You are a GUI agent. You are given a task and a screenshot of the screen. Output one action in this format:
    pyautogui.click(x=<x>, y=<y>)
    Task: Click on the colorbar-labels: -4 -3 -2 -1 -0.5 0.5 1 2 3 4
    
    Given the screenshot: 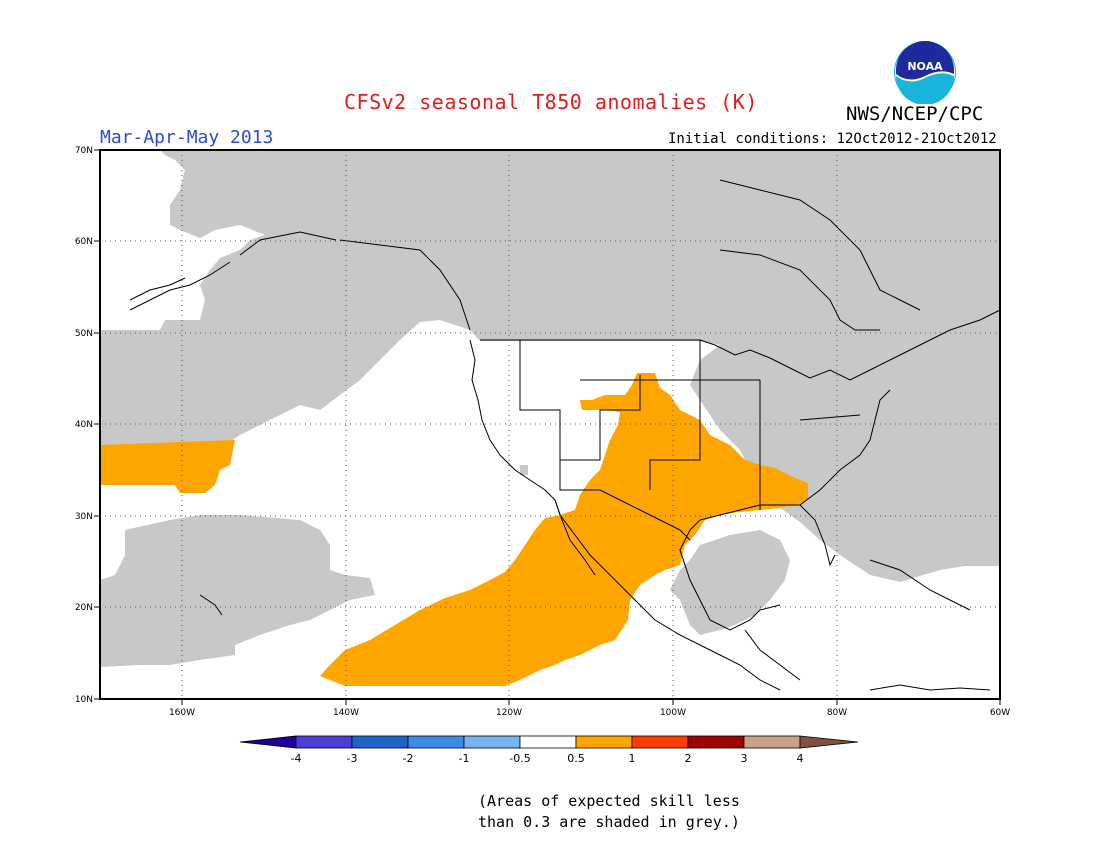 What is the action you would take?
    pyautogui.click(x=547, y=758)
    